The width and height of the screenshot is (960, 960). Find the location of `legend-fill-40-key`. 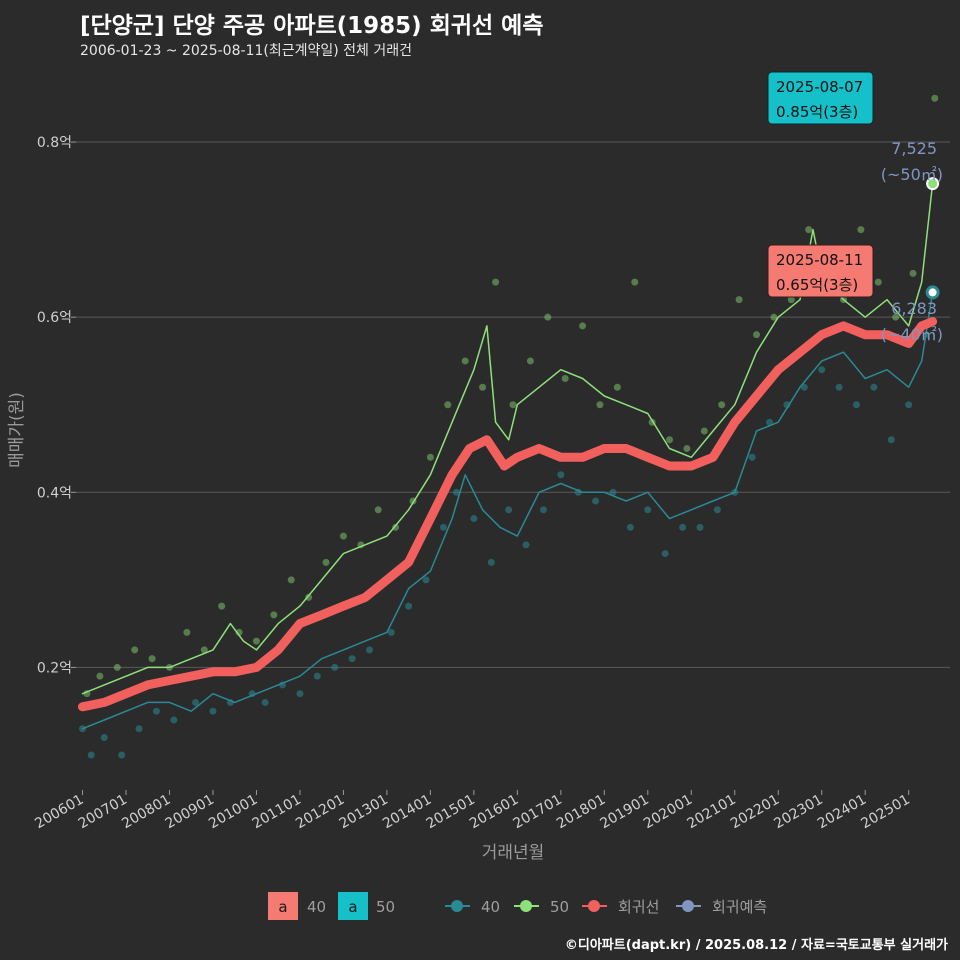

legend-fill-40-key is located at coordinates (283, 906).